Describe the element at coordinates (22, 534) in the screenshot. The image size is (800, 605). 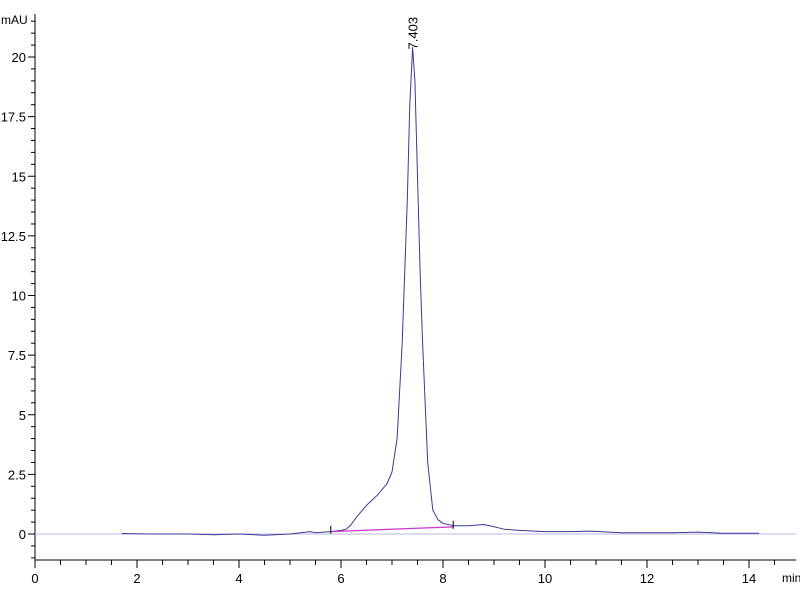
I see `y-tick-label: 0` at that location.